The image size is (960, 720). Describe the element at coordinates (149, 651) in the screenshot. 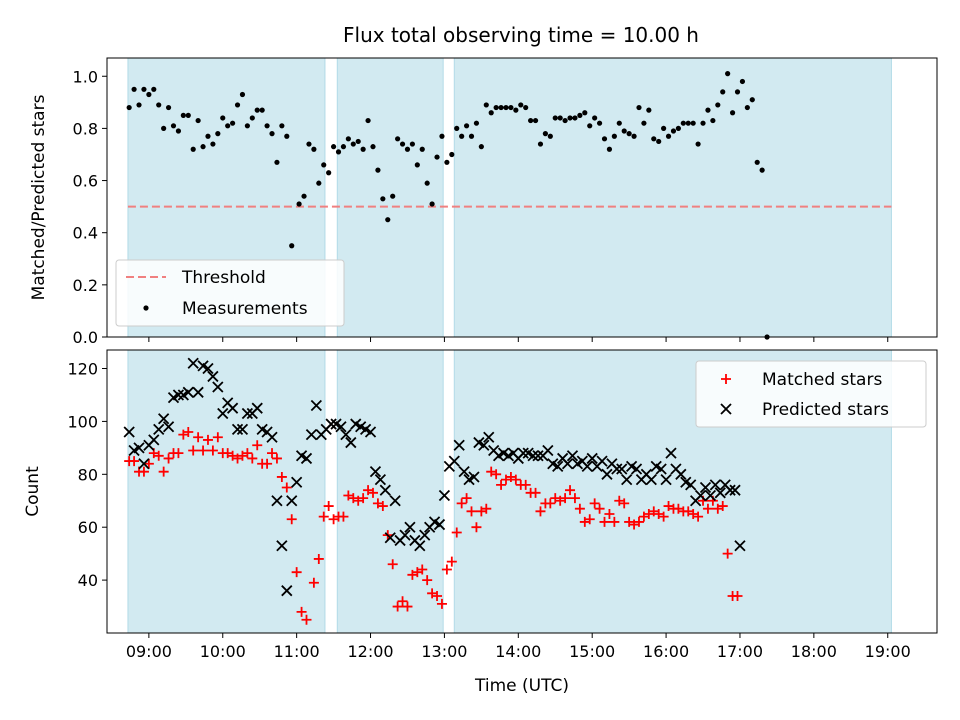

I see `x-tick-label: 09:00` at that location.